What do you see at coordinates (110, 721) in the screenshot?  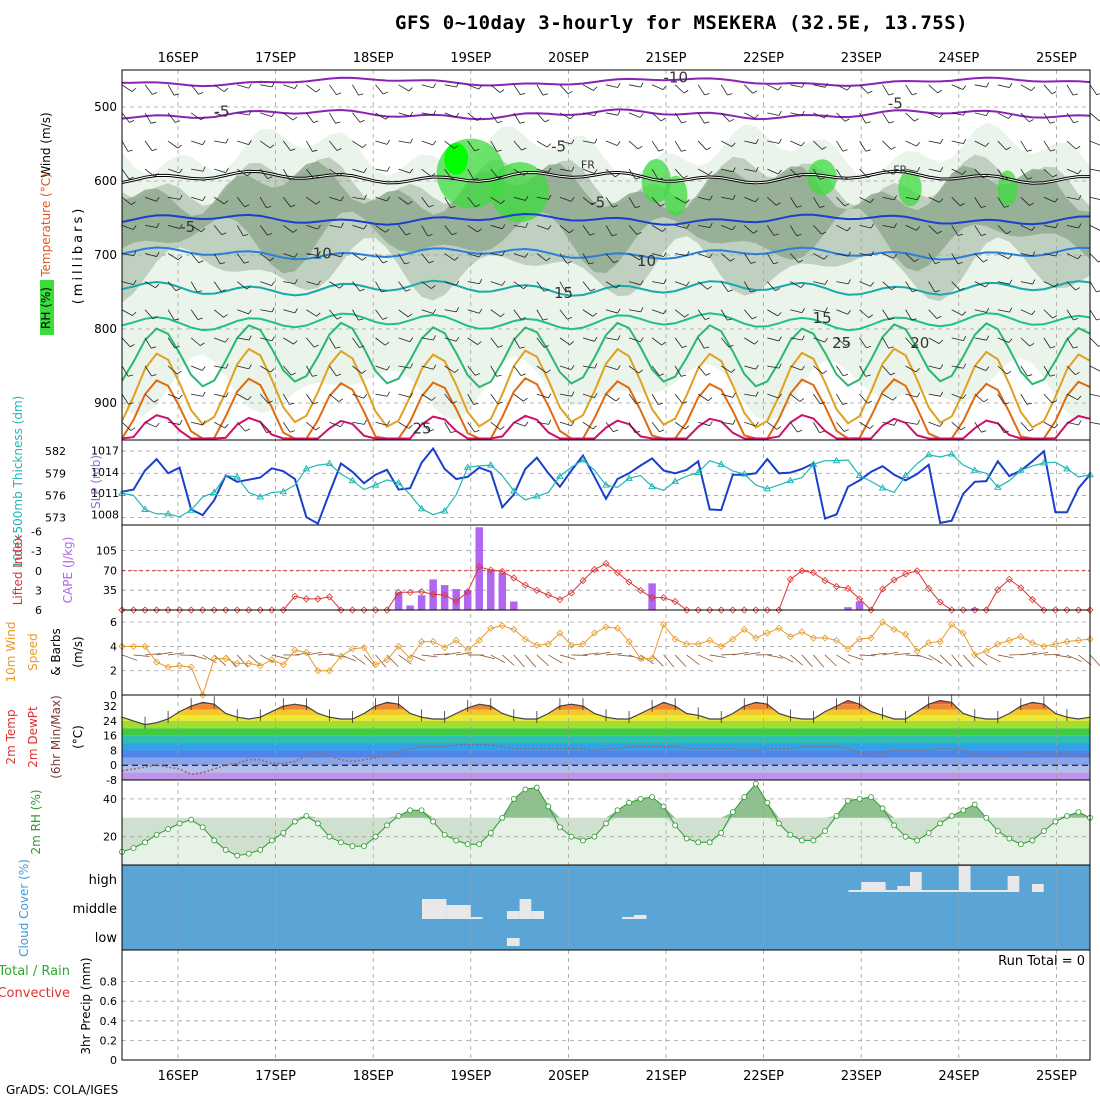 I see `temperature-tick-label: 24` at bounding box center [110, 721].